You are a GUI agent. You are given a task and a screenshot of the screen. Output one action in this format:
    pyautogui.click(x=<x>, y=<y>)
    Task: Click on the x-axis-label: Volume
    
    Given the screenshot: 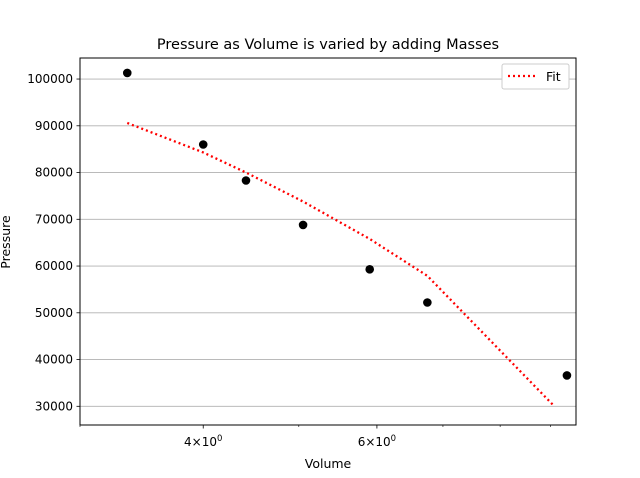 What is the action you would take?
    pyautogui.click(x=328, y=463)
    